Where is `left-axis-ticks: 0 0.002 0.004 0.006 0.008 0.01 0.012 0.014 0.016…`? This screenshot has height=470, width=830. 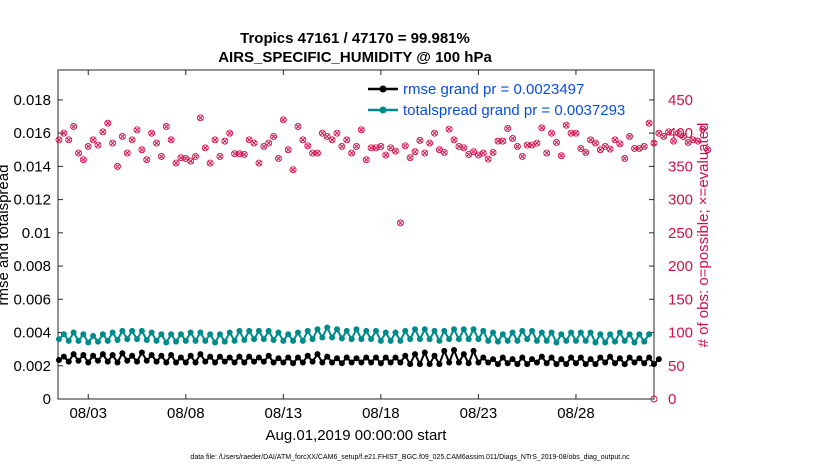 left-axis-ticks: 0 0.002 0.004 0.006 0.008 0.01 0.012 0.014 0.016… is located at coordinates (38, 250).